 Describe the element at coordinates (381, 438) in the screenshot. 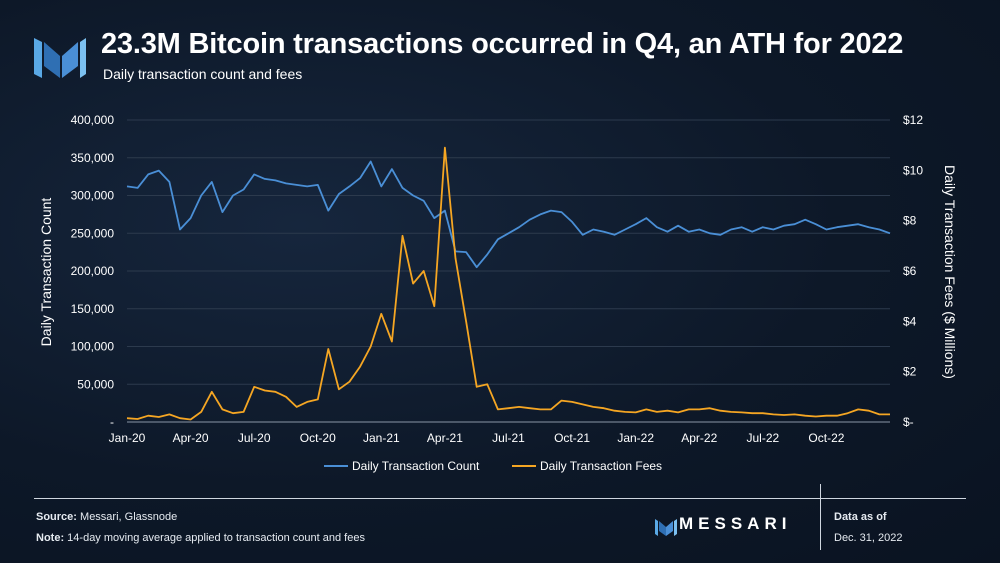

I see `x-tick-label: Jan-21` at that location.